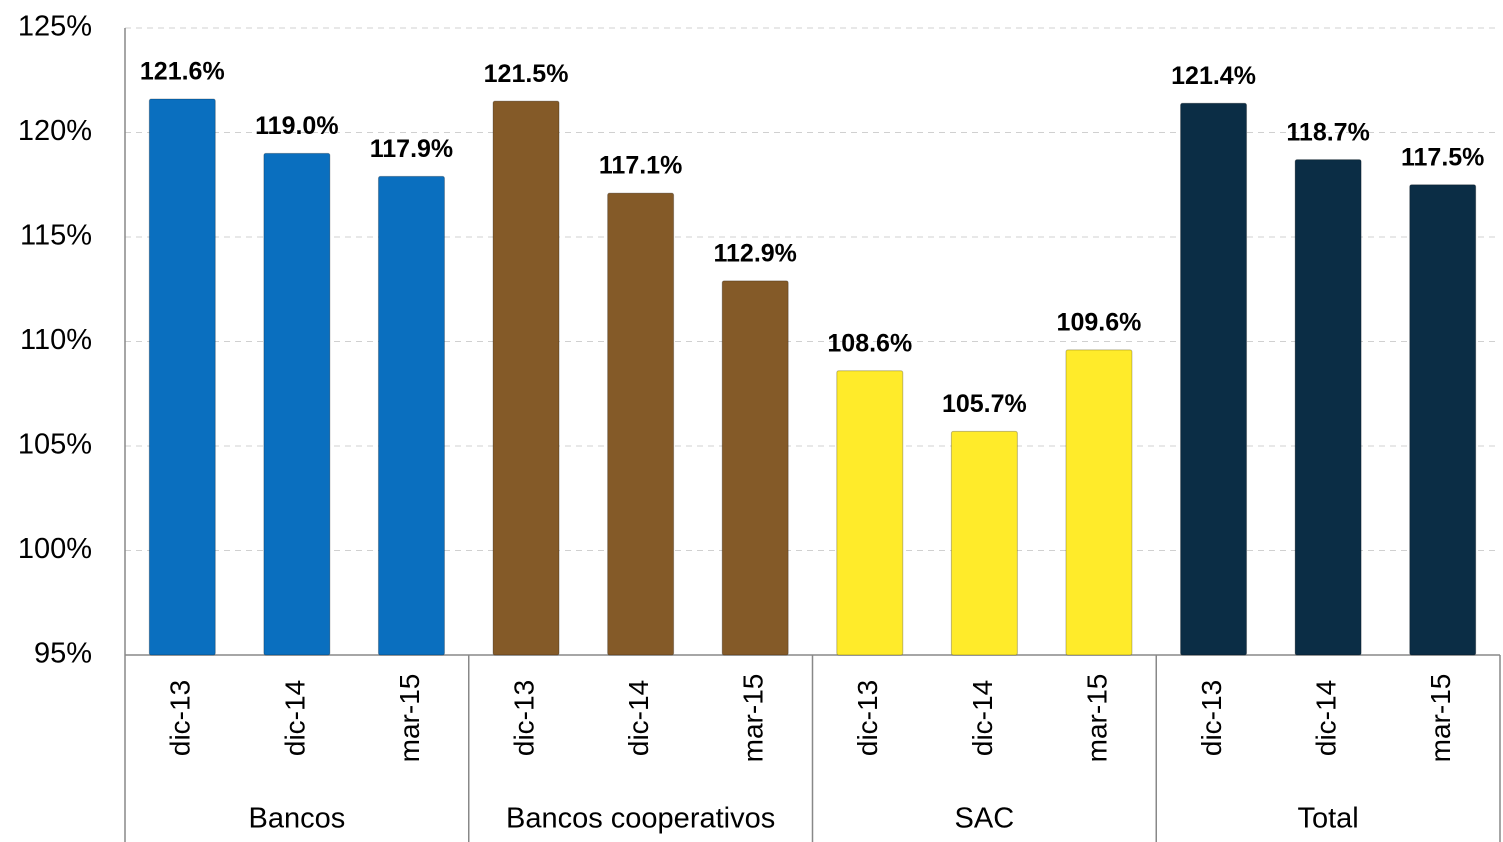 The image size is (1503, 842). Describe the element at coordinates (63, 654) in the screenshot. I see `y-tick-label: 95%` at that location.